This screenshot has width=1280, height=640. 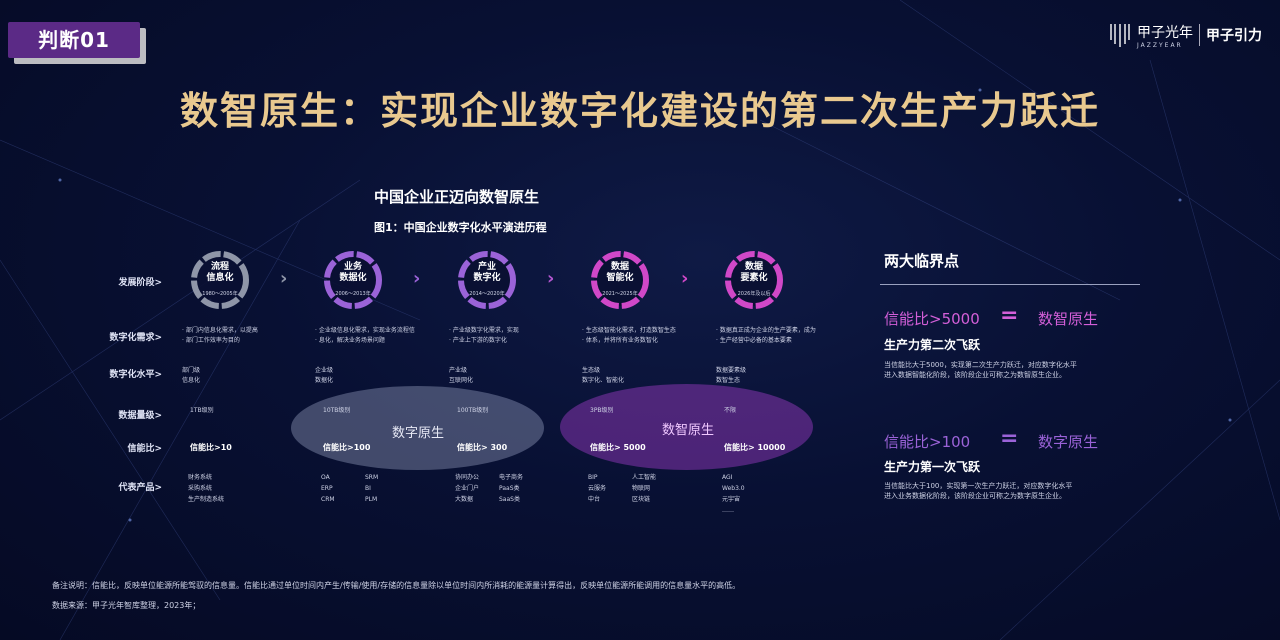 What do you see at coordinates (618, 447) in the screenshot?
I see `stage-ratio: 信能比> 5000` at bounding box center [618, 447].